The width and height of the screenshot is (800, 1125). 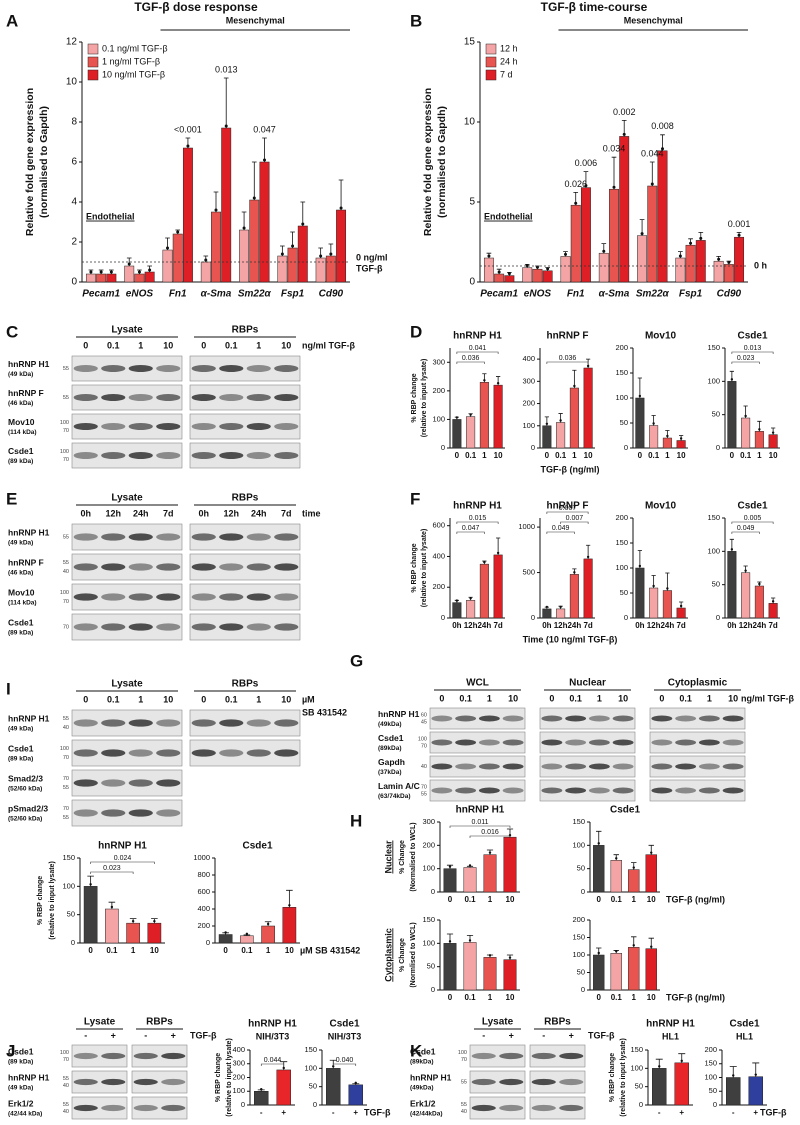 What do you see at coordinates (399, 714) in the screenshot?
I see `blot-row-label: hnRNP H1` at bounding box center [399, 714].